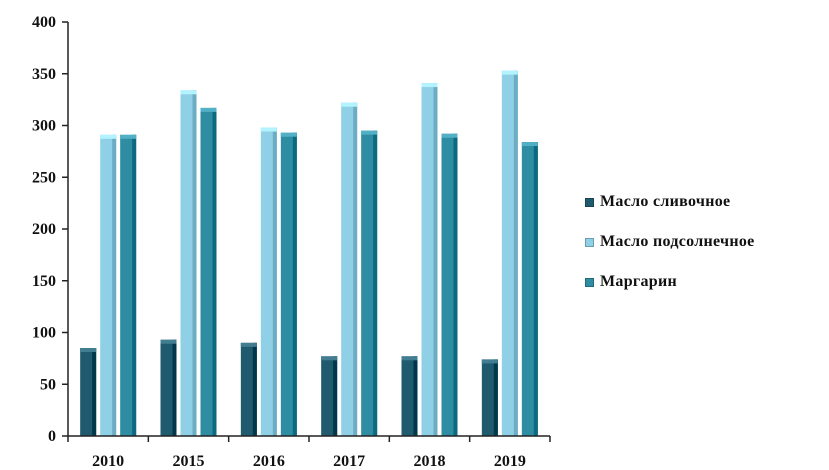  Describe the element at coordinates (44, 229) in the screenshot. I see `y-tick-label: 200` at that location.